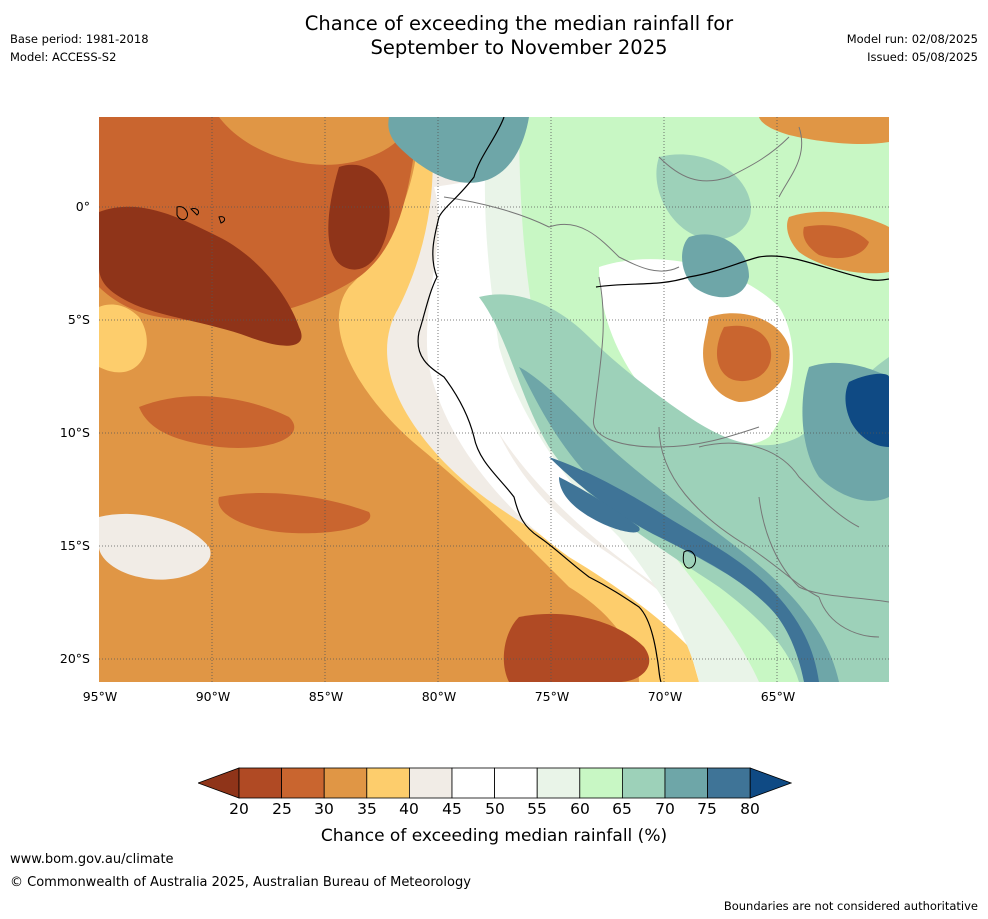 This screenshot has width=988, height=919. What do you see at coordinates (213, 696) in the screenshot?
I see `lon-label-90w: 90°W` at bounding box center [213, 696].